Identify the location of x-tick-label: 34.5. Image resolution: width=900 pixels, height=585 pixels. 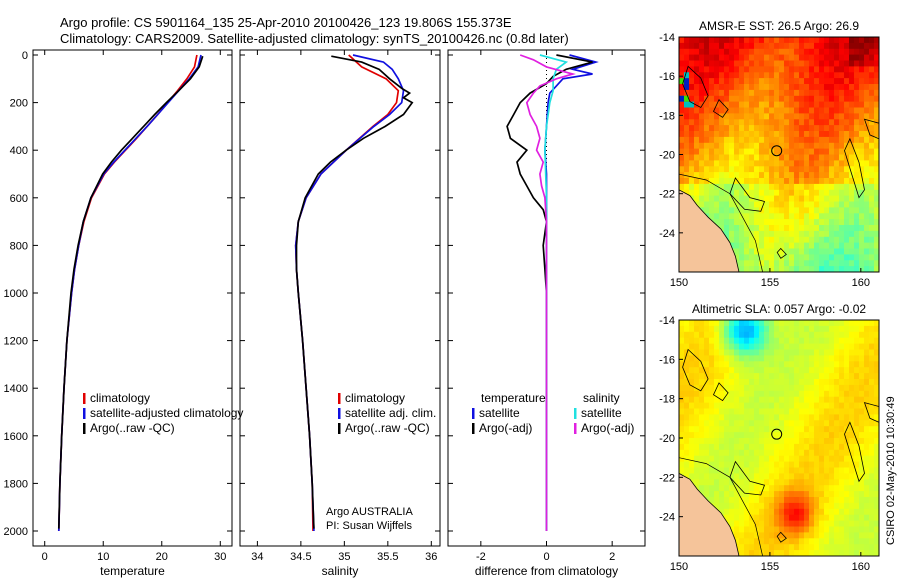
(300, 557).